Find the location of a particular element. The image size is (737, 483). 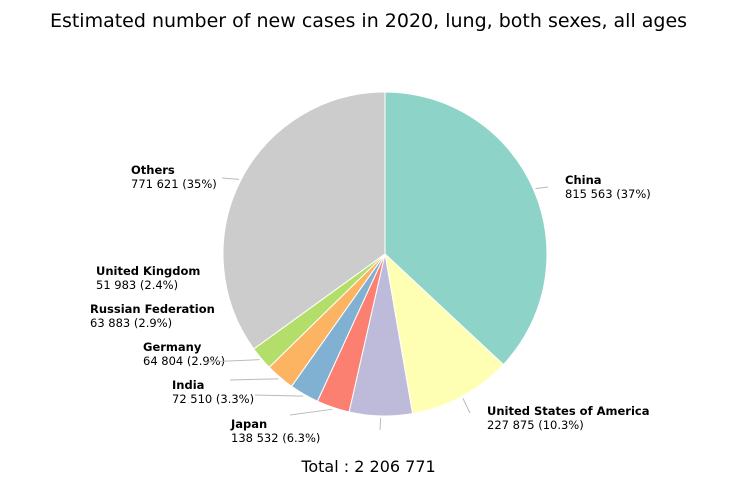

slice-value-china: 815 563 (37%) is located at coordinates (608, 194).